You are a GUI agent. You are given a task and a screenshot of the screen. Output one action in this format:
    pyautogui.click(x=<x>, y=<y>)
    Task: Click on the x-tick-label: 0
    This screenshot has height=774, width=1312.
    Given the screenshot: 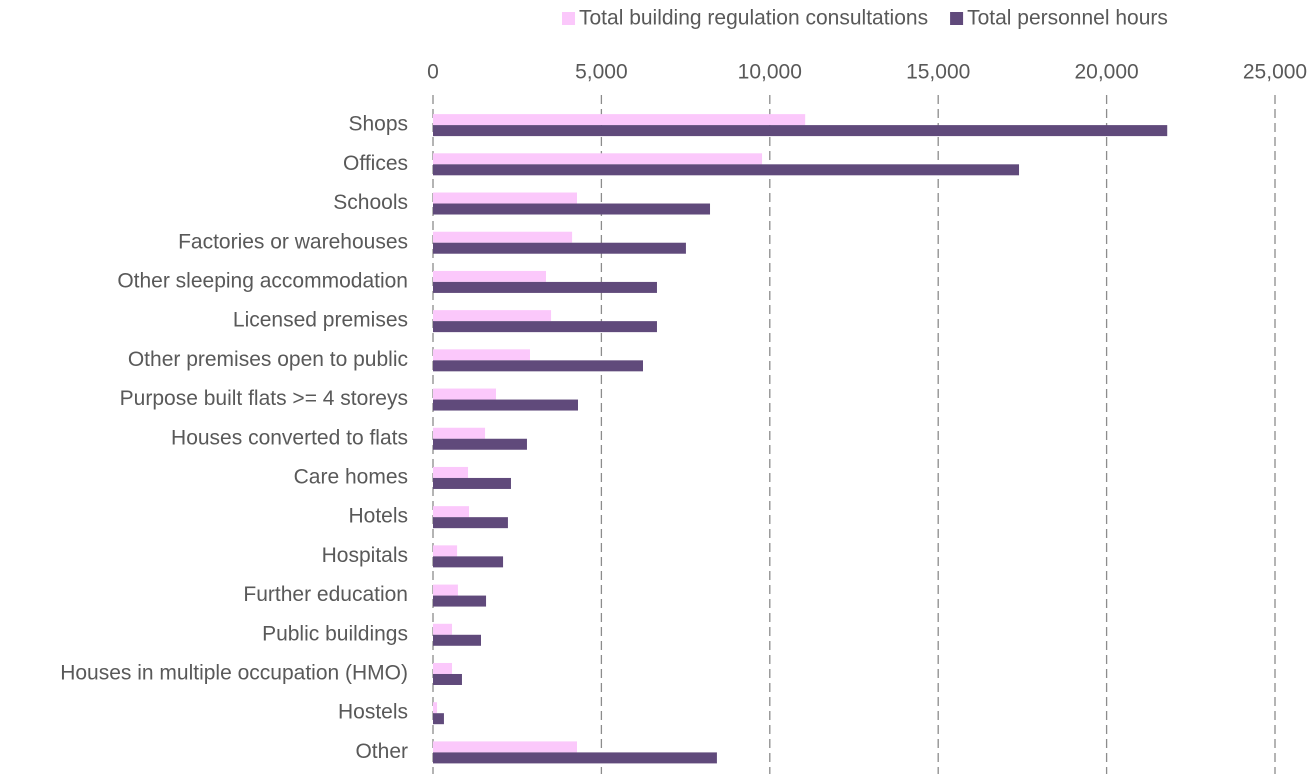 What is the action you would take?
    pyautogui.click(x=433, y=72)
    